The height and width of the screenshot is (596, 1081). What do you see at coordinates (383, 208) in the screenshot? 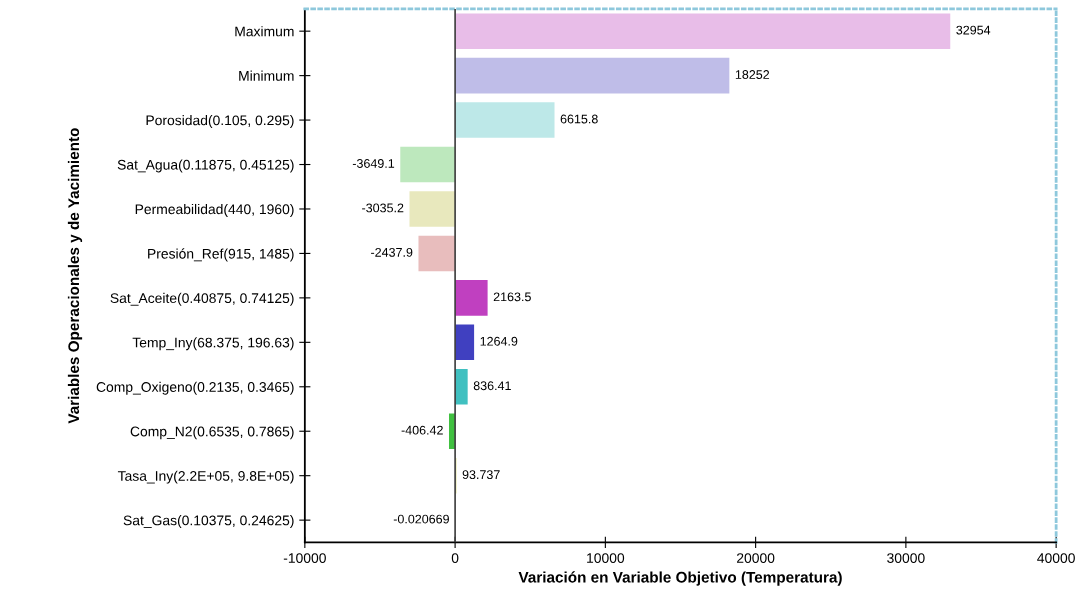
I see `data-label: -3035.2` at bounding box center [383, 208].